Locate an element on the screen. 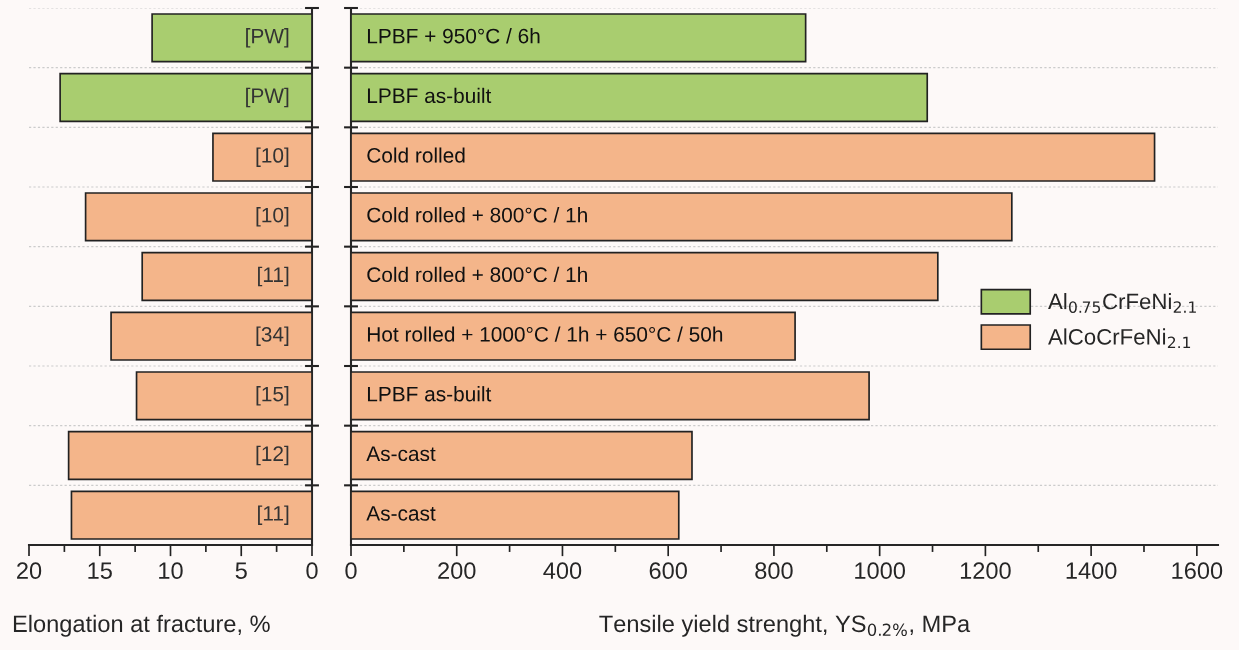 This screenshot has height=650, width=1239. x-tick-label: 1000 is located at coordinates (880, 571).